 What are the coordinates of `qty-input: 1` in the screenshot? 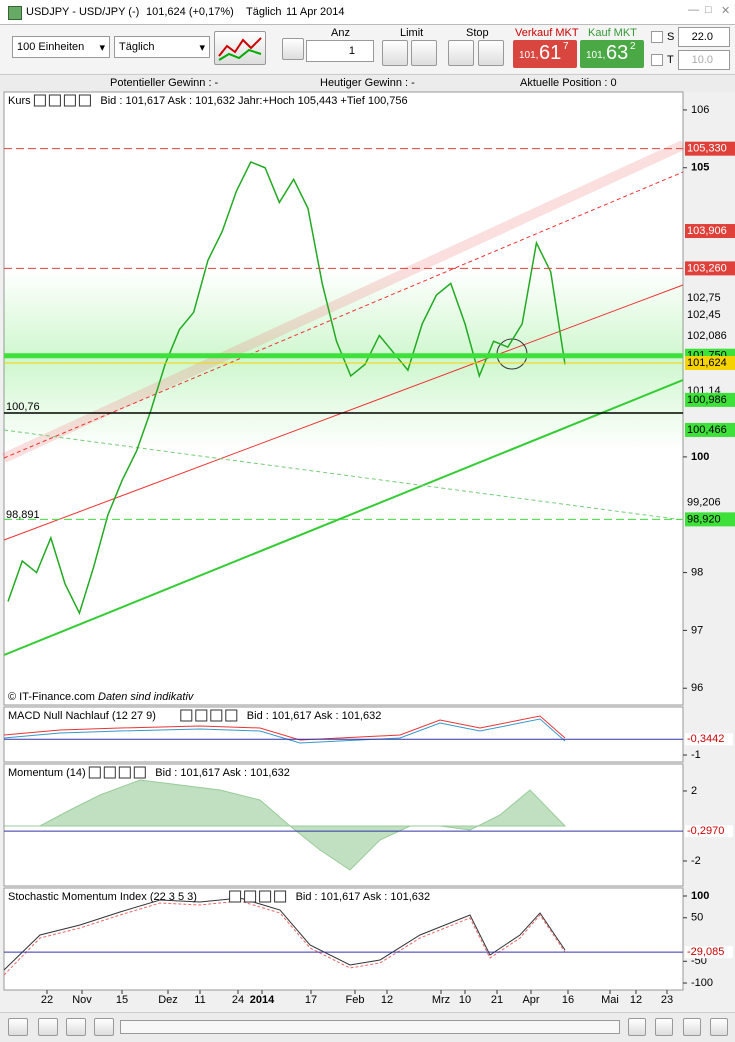 It's located at (340, 51).